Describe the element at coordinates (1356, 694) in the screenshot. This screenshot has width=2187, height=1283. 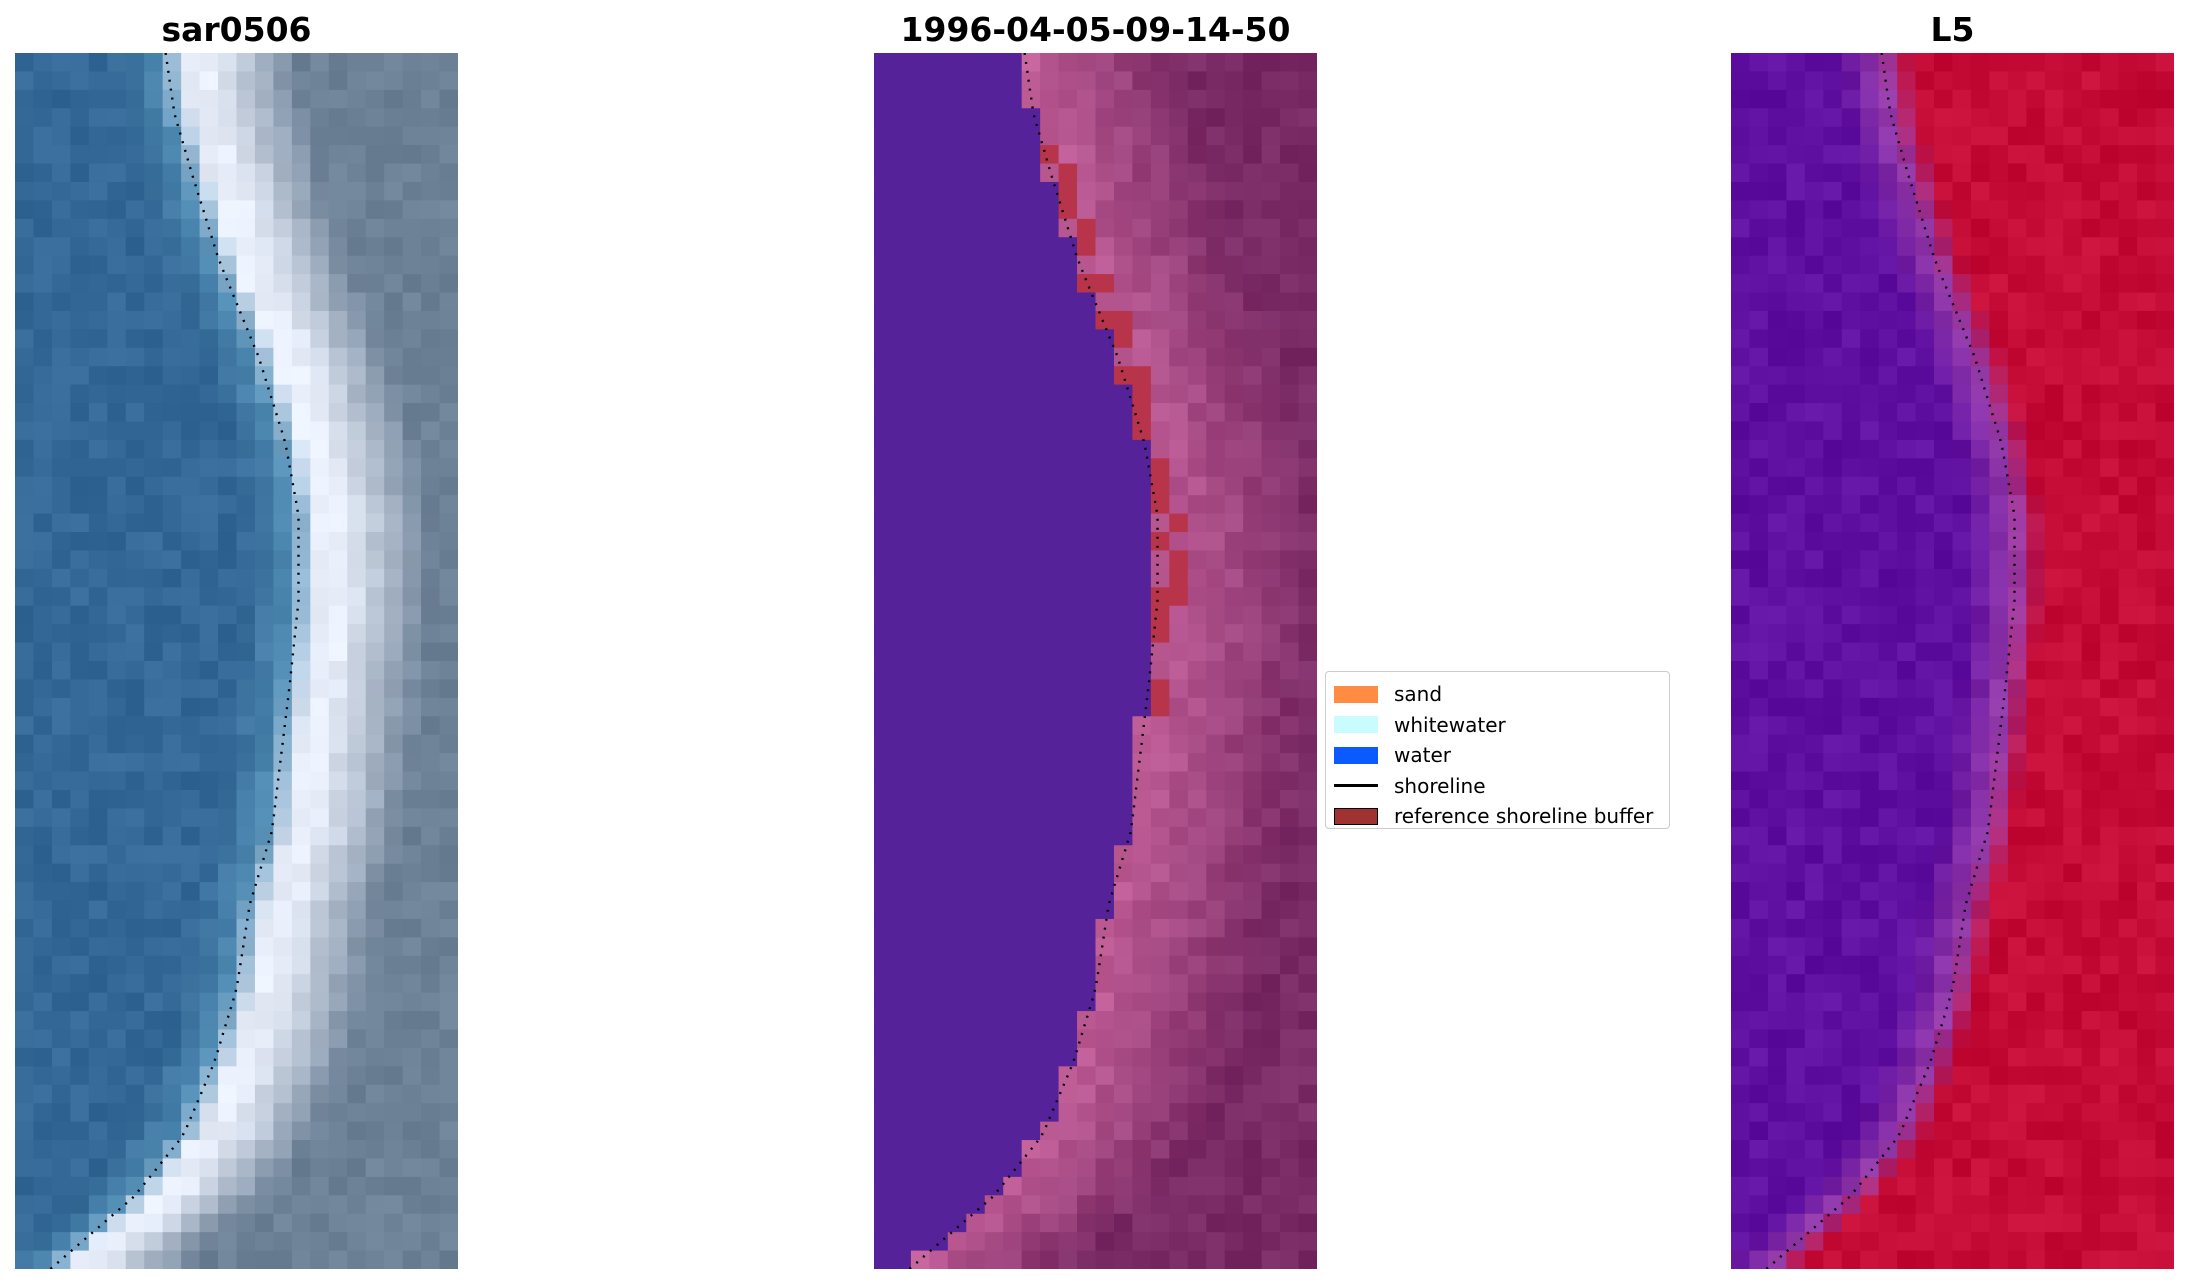
I see `sand-swatch` at that location.